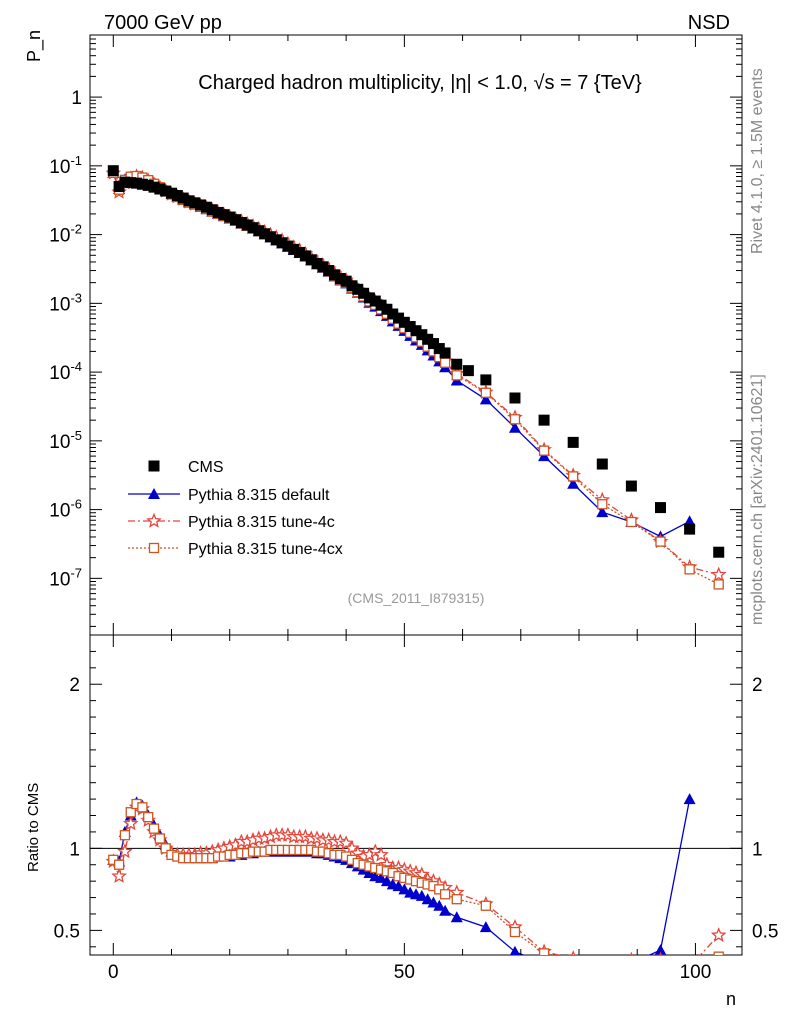 This screenshot has height=1024, width=786. Describe the element at coordinates (765, 931) in the screenshot. I see `ratio-tick-label: 0.5` at that location.